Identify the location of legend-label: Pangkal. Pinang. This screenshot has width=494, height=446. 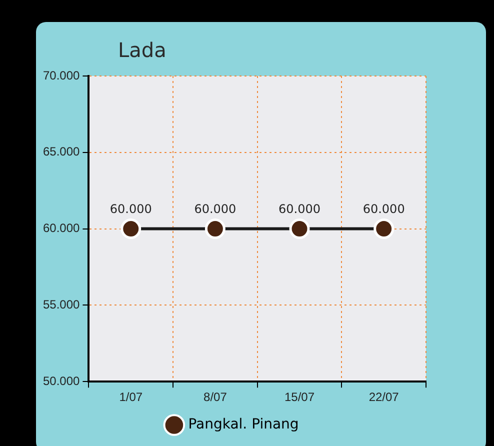
(243, 424).